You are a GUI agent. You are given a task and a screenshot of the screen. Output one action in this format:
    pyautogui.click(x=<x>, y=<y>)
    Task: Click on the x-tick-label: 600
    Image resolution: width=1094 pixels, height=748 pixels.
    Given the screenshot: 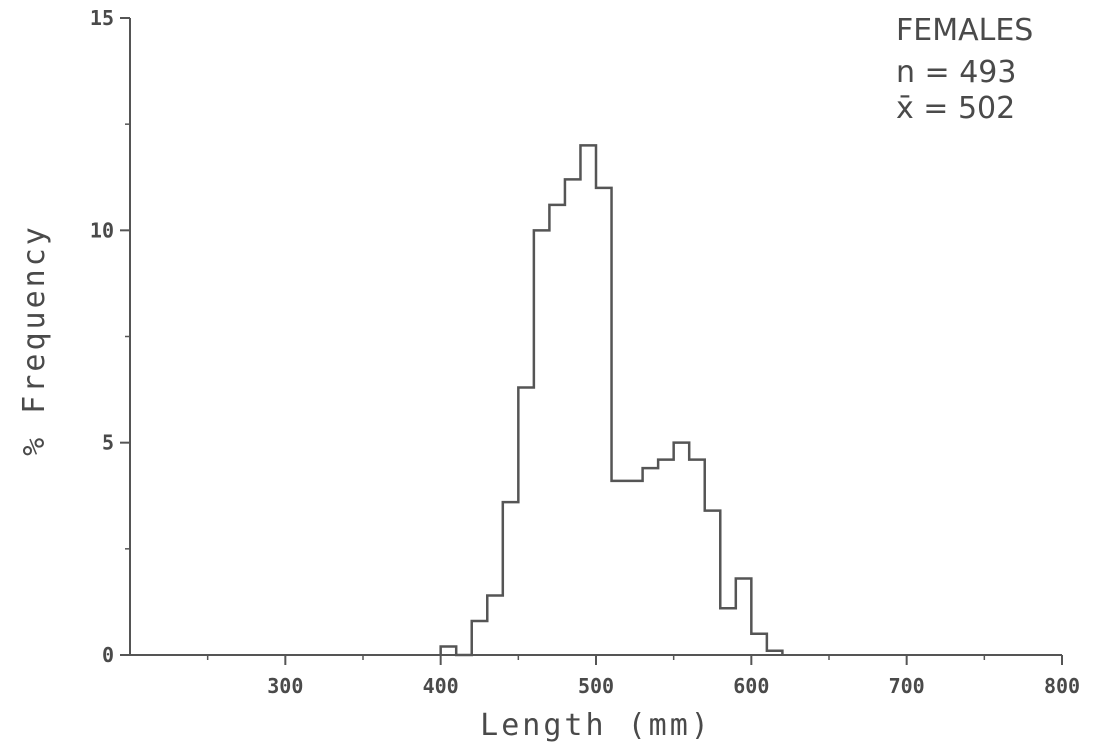 What is the action you would take?
    pyautogui.click(x=751, y=686)
    